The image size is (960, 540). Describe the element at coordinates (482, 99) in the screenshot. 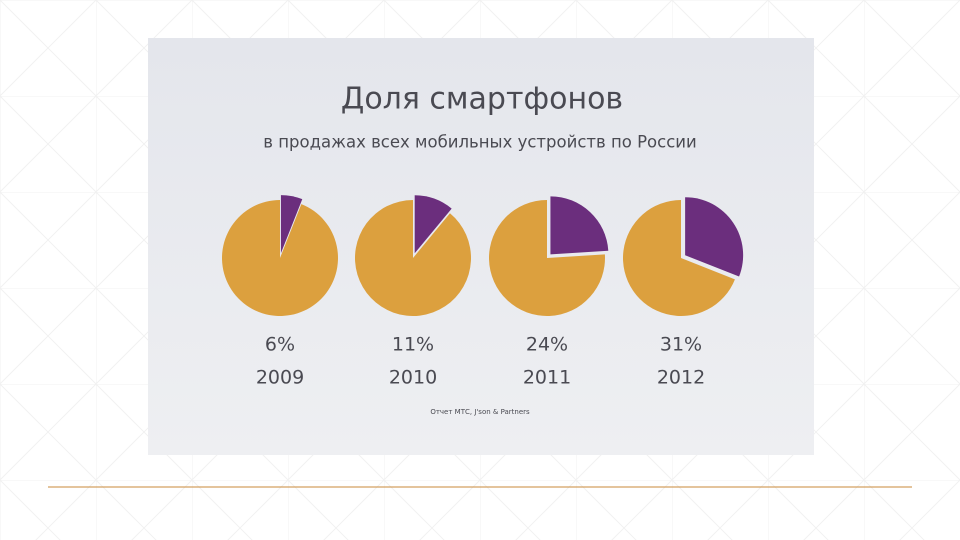

I see `chart-title: Доля смартфонов` at that location.